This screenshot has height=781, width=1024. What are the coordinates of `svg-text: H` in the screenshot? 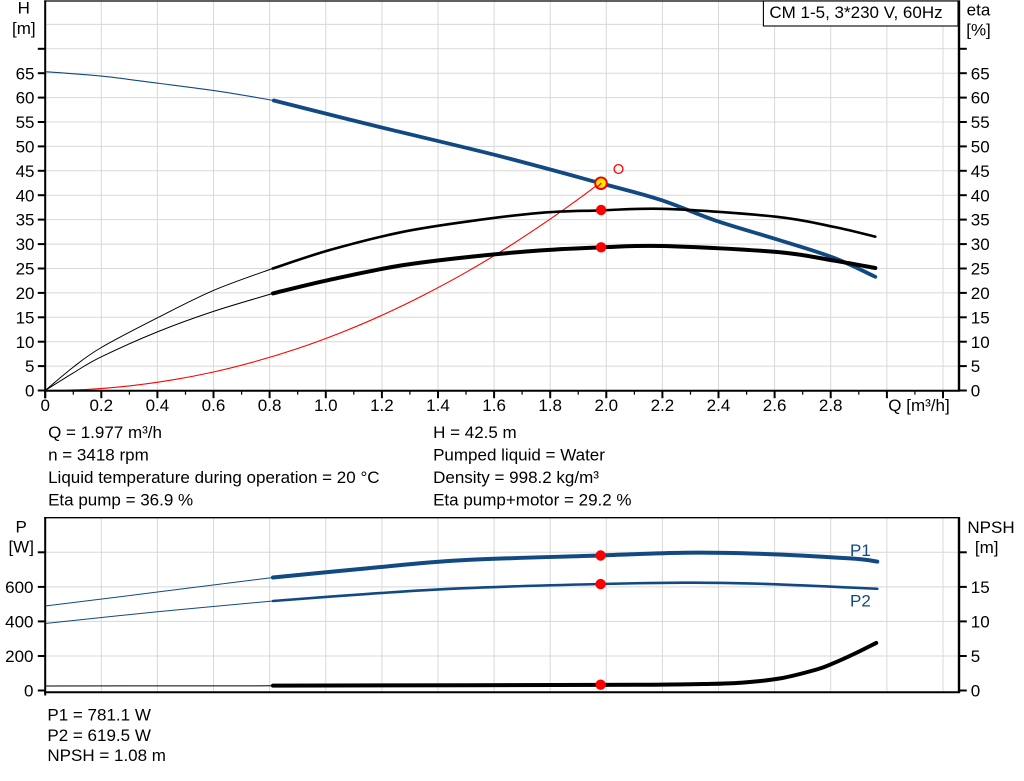 It's located at (24, 9).